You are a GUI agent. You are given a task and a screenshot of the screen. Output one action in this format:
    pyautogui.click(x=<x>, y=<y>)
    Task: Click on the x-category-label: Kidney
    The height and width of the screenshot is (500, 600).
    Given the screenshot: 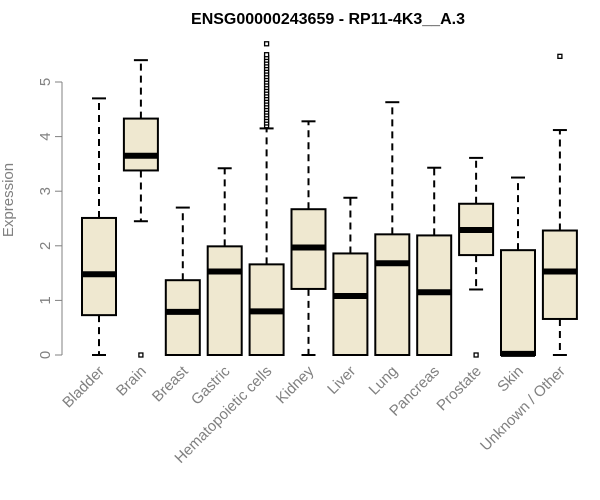 What is the action you would take?
    pyautogui.click(x=295, y=384)
    